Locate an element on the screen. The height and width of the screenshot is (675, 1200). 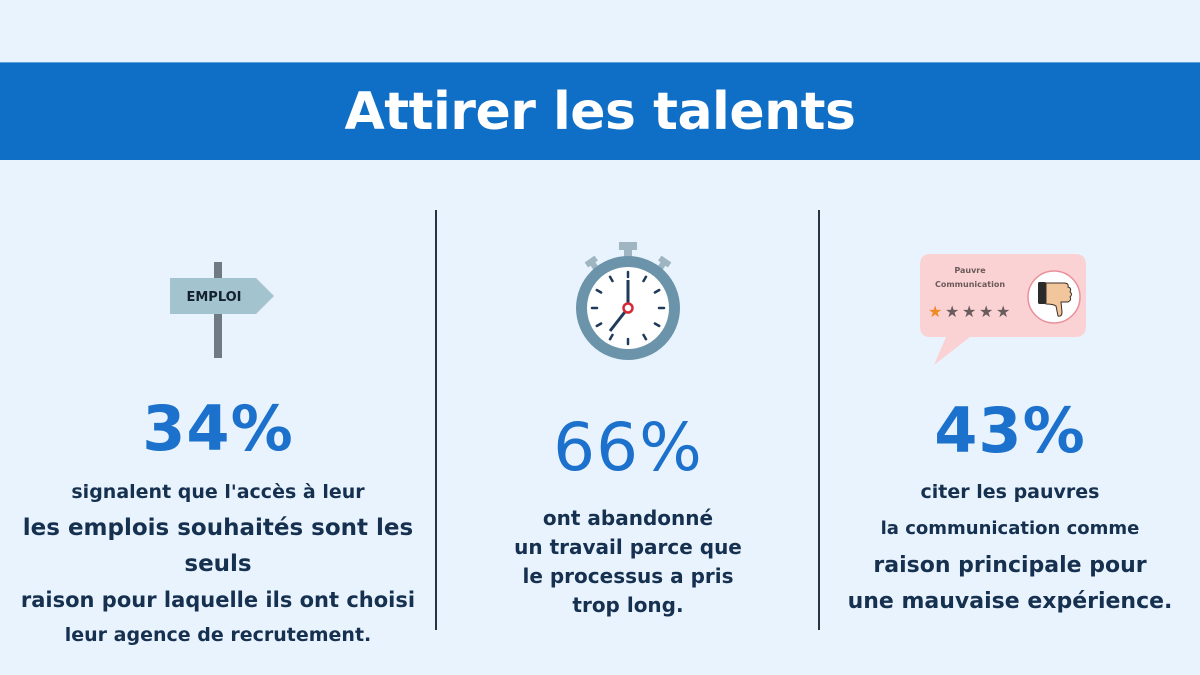
description-line: trop long. is located at coordinates (628, 605).